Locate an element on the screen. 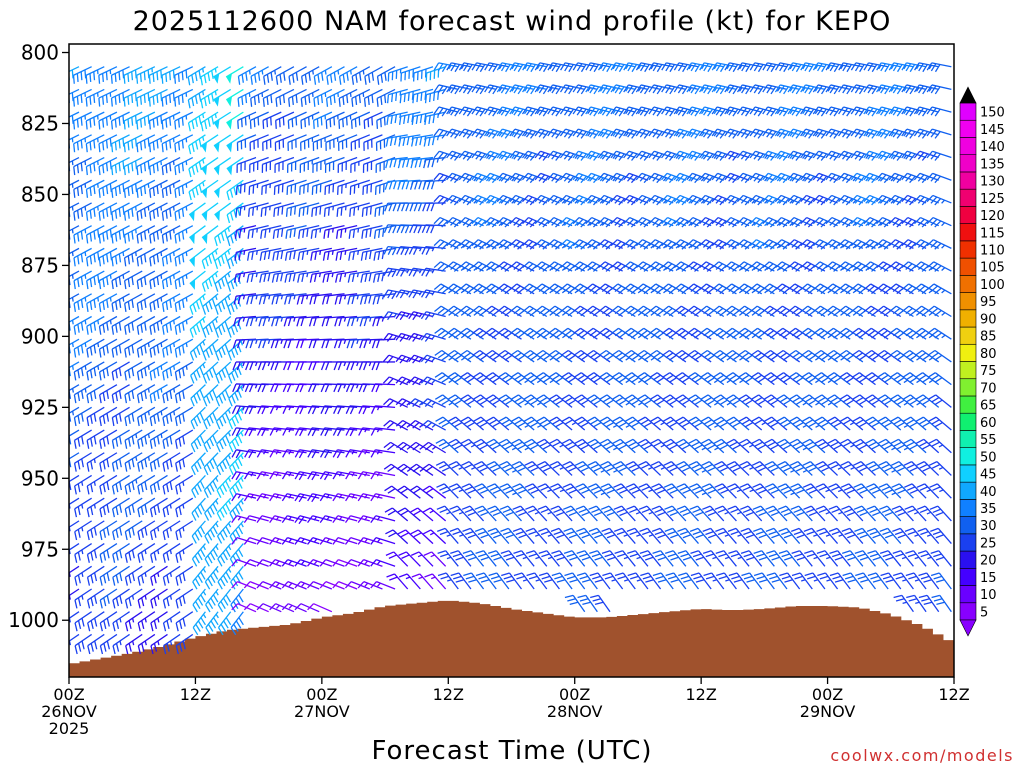 The height and width of the screenshot is (773, 1024). x-axis-title: Forecast Time (UTC) is located at coordinates (511, 751).